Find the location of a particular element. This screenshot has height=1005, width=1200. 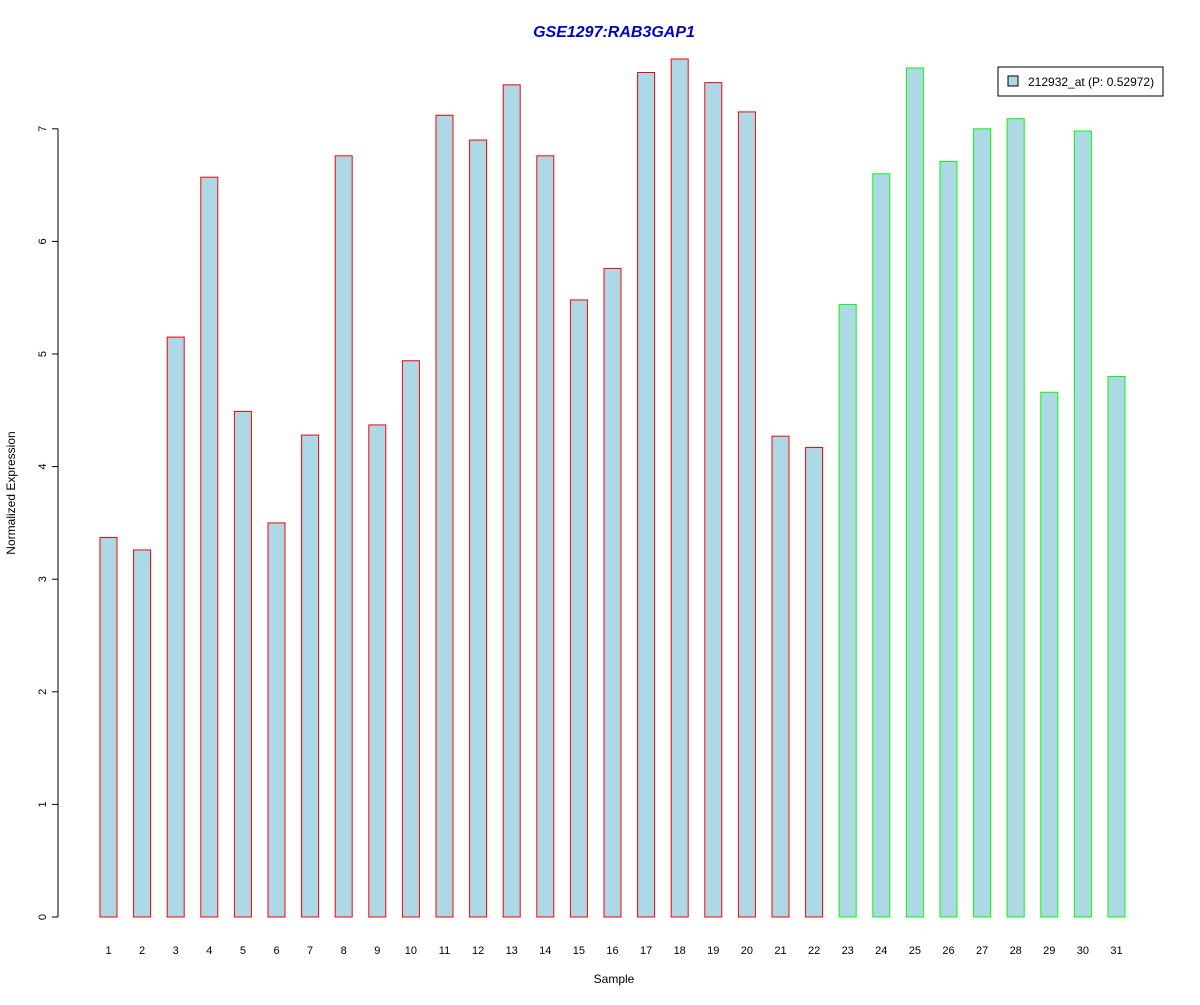

y-tick-label: 1 is located at coordinates (43, 804).